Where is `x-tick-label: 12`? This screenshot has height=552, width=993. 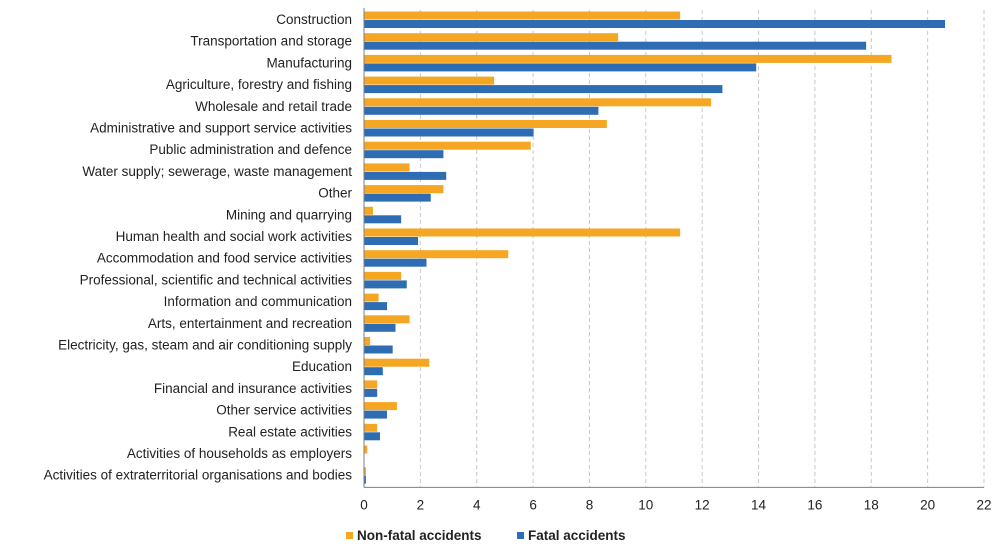
x-tick-label: 12 is located at coordinates (702, 504).